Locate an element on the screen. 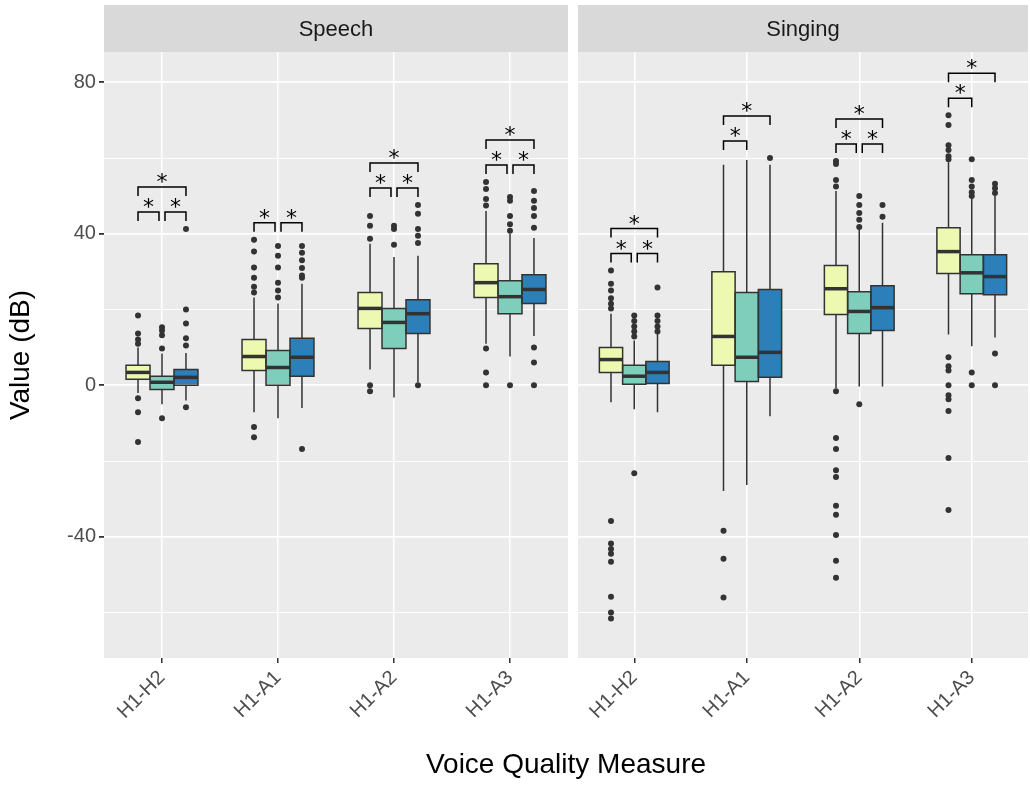 This screenshot has width=1030, height=788. y-tick-label: 80 is located at coordinates (84, 80).